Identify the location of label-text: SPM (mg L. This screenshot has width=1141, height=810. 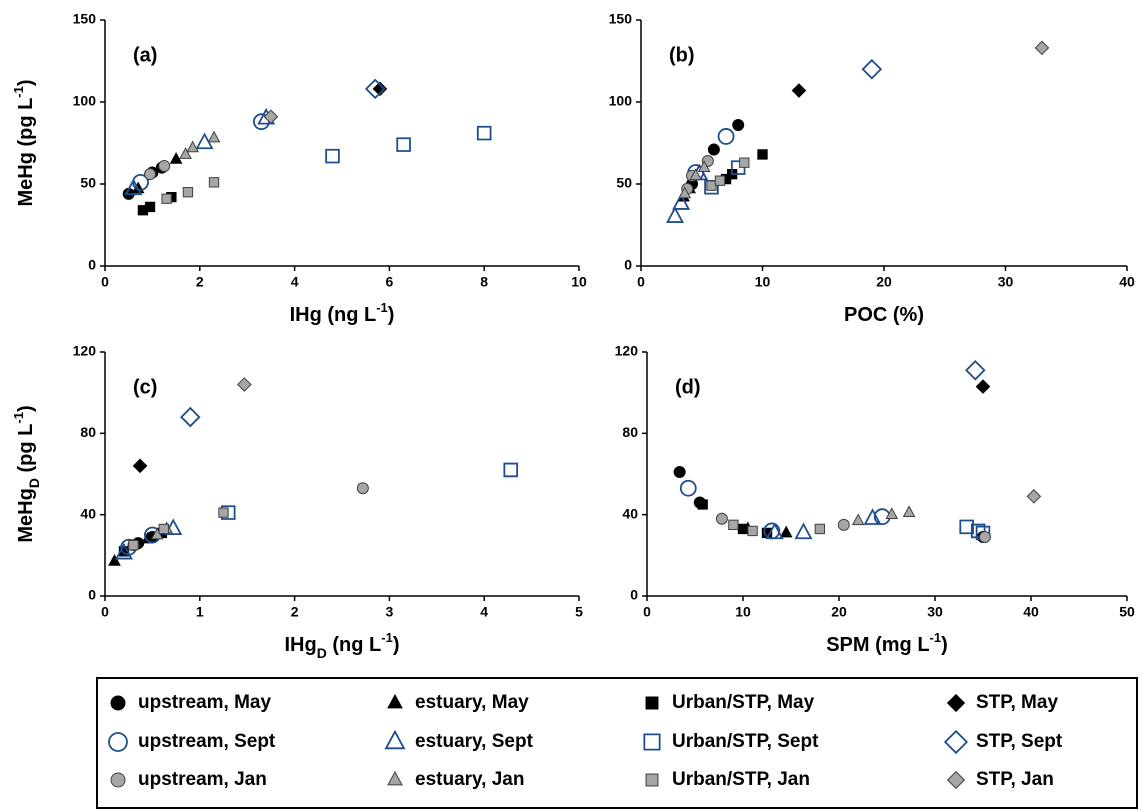
(877, 645).